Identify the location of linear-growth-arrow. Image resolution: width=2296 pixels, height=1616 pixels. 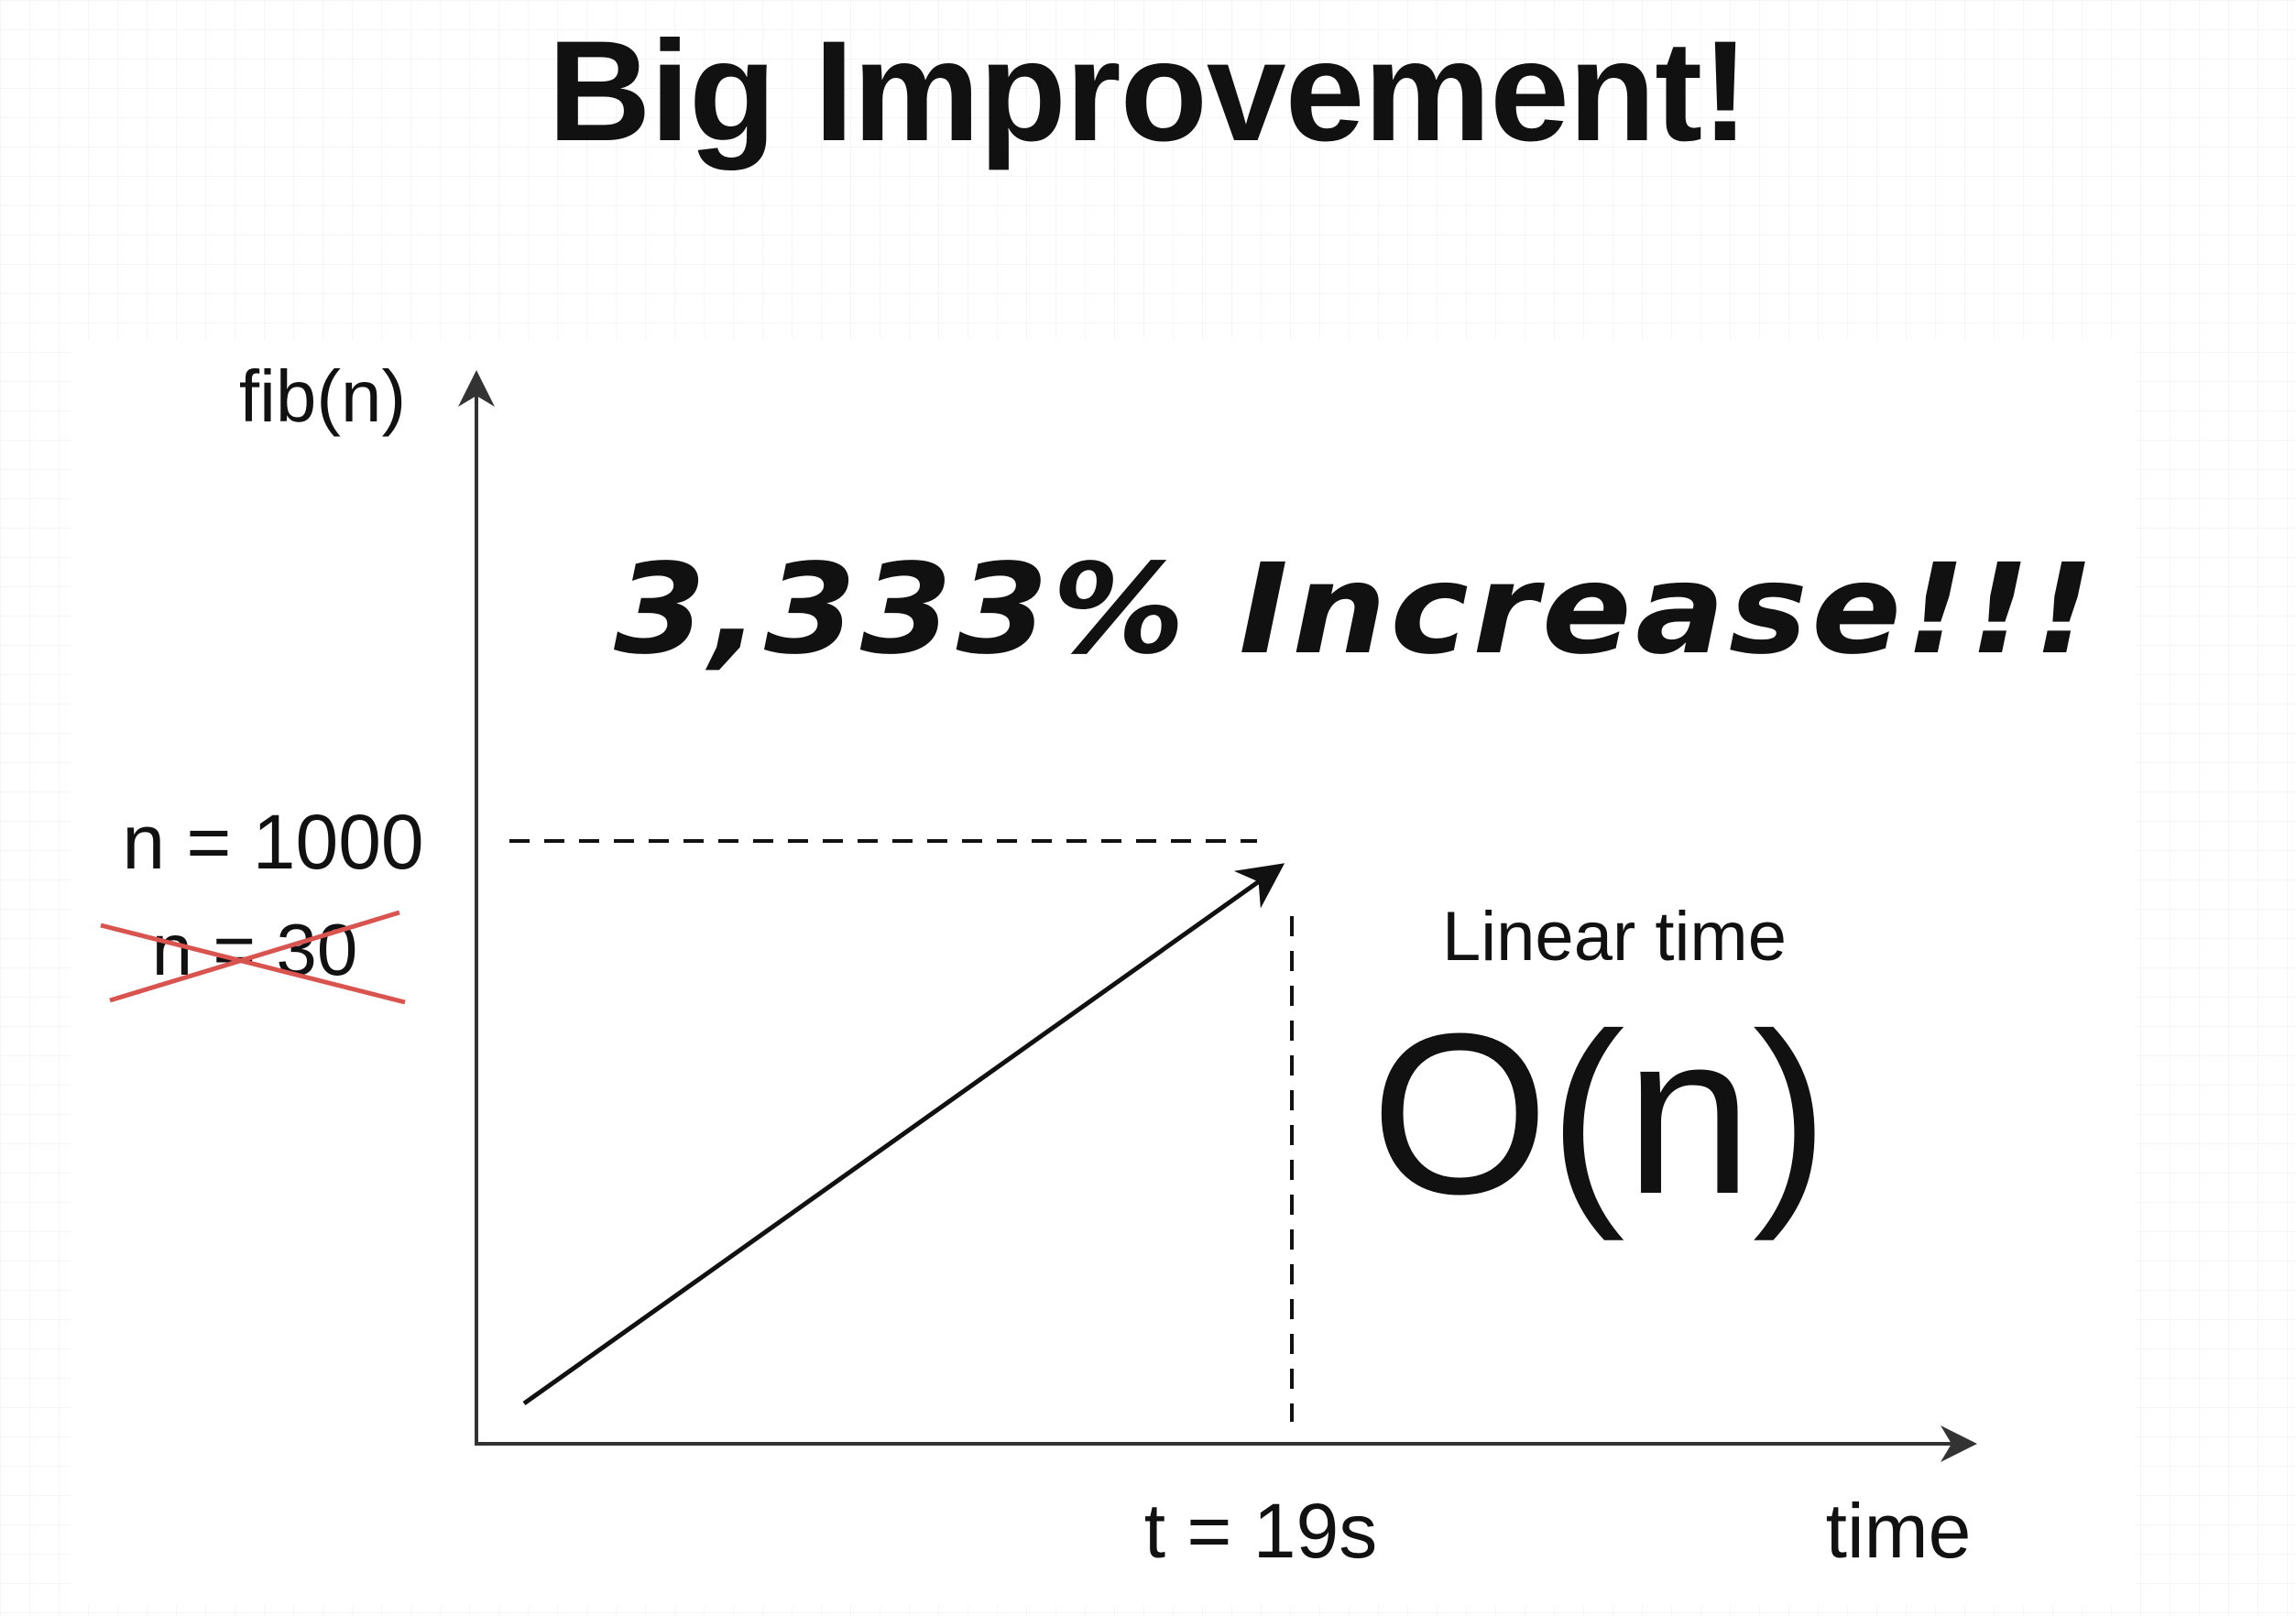
(904, 1134).